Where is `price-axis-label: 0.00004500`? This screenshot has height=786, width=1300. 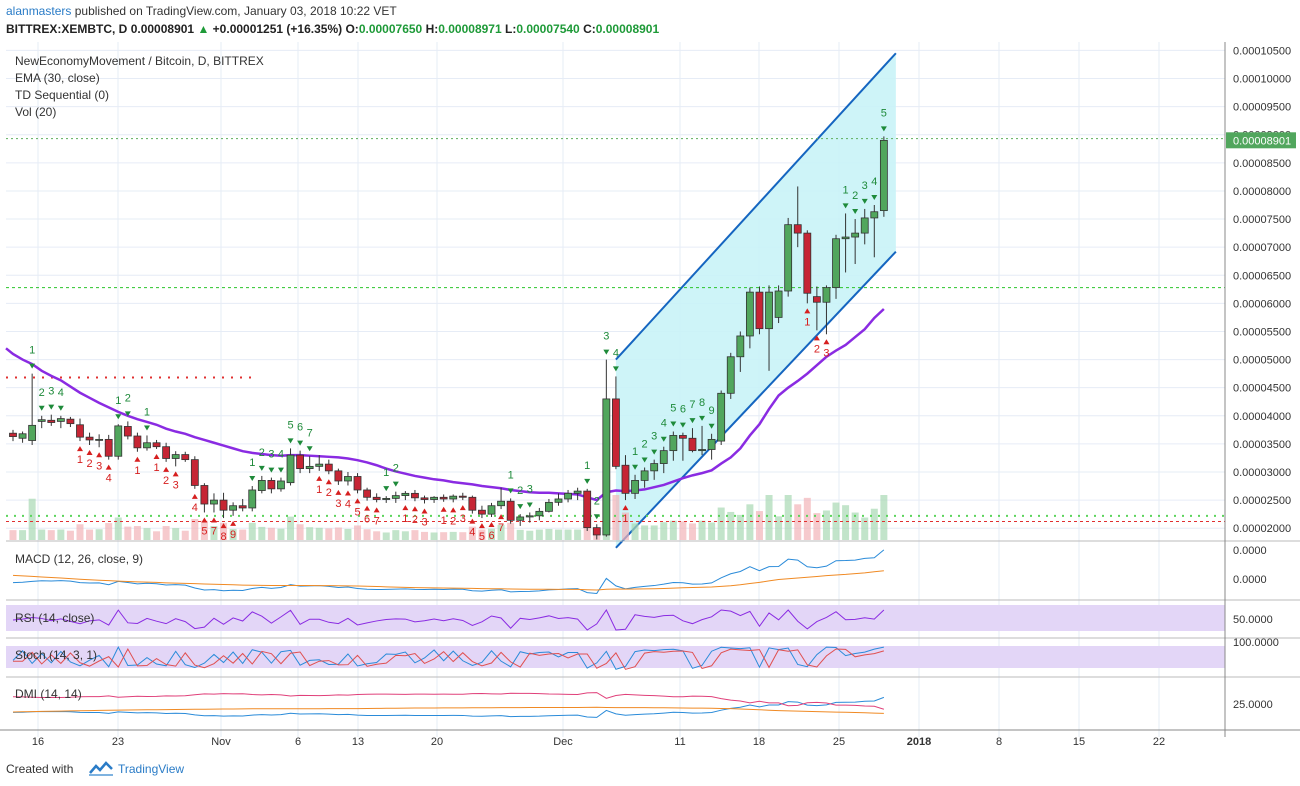 price-axis-label: 0.00004500 is located at coordinates (1262, 389).